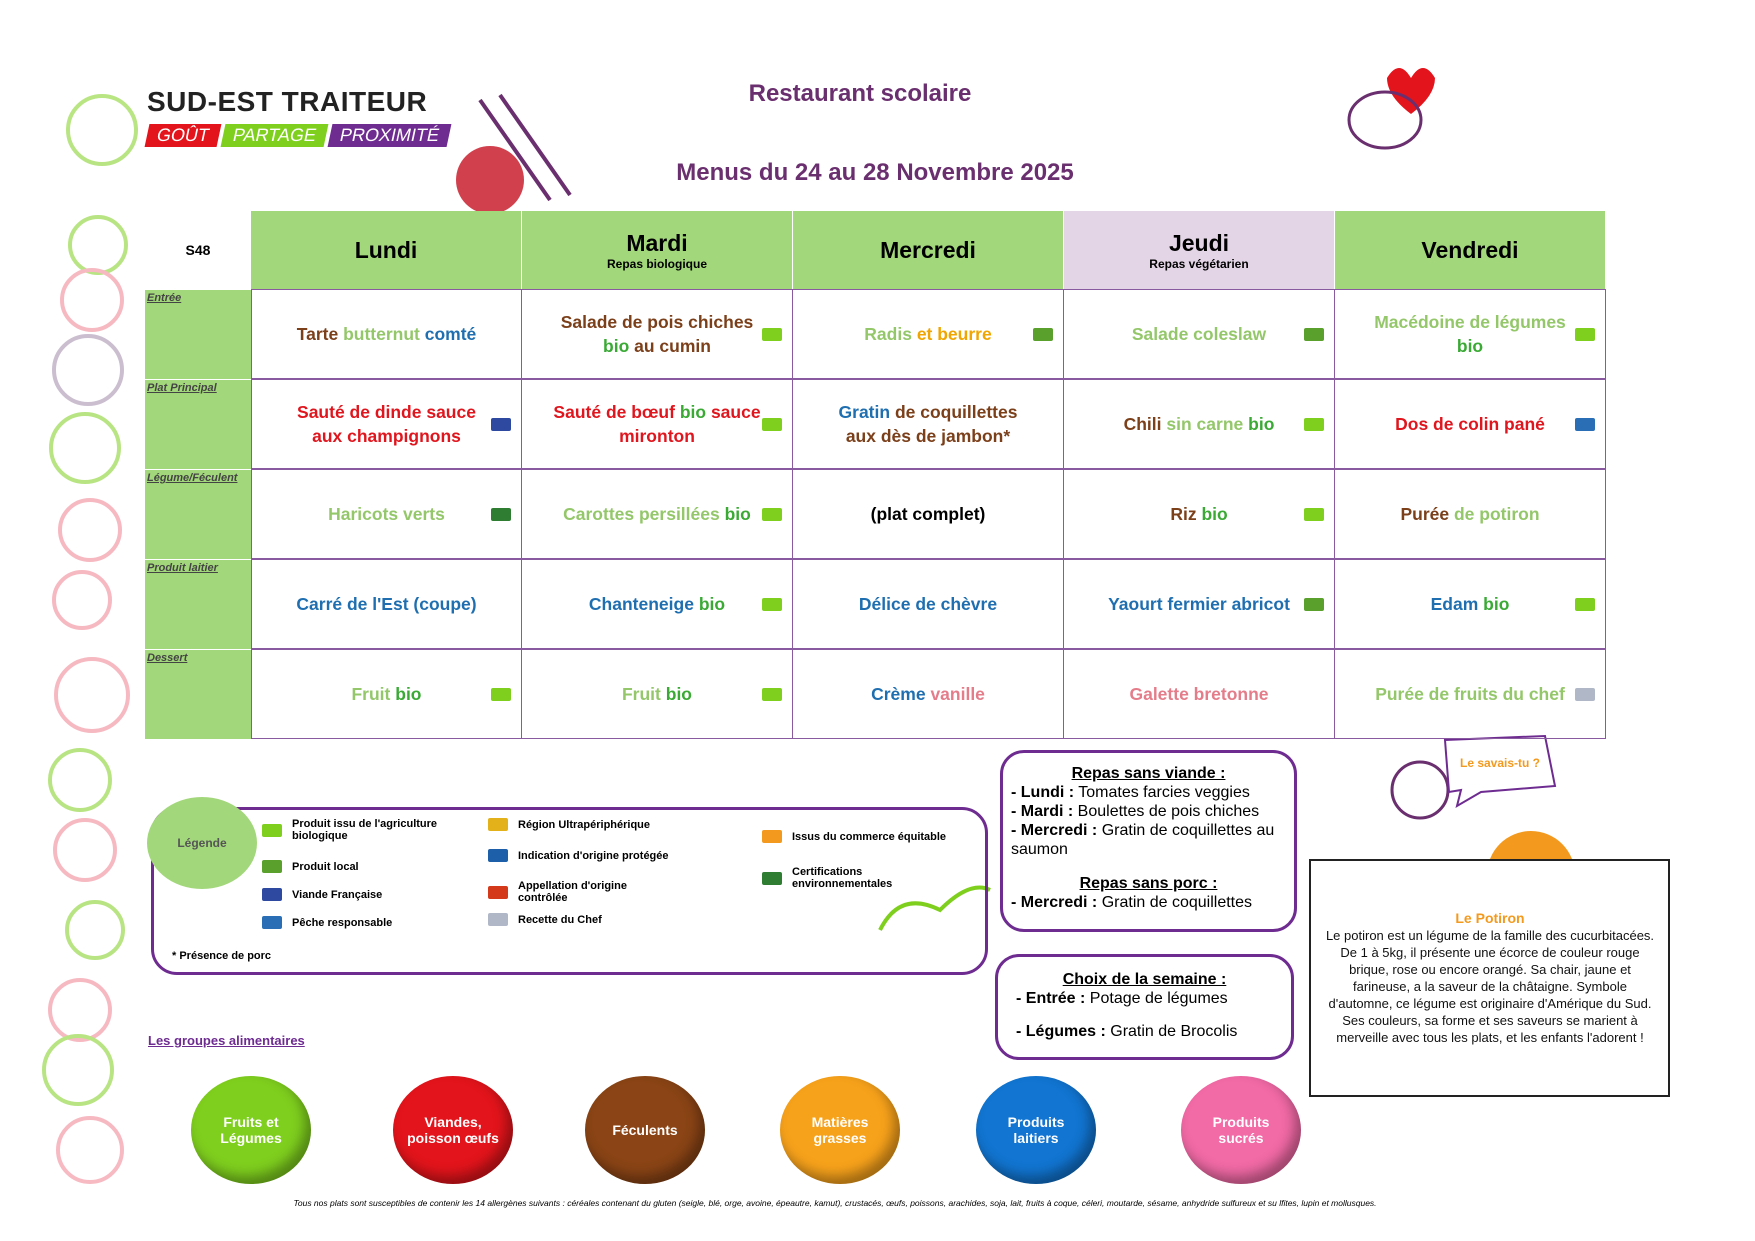  I want to click on legend-item: Indication d'origine protégée, so click(583, 855).